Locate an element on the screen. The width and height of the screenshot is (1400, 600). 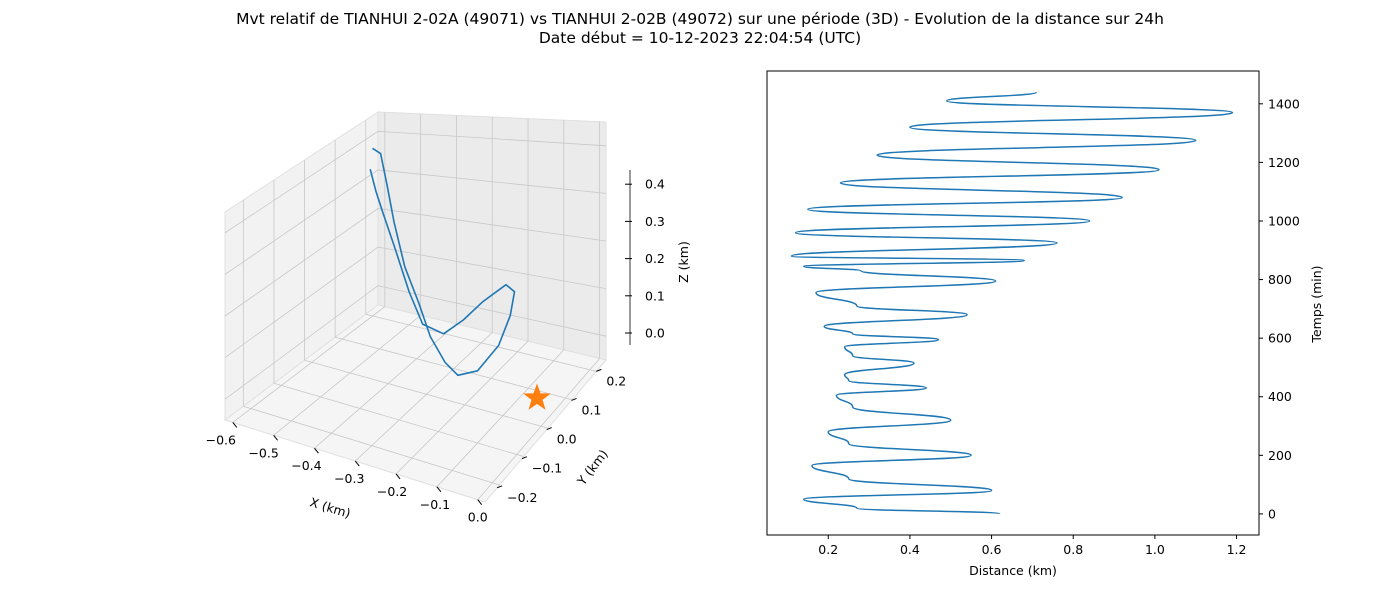
y-tick-label: 1000 is located at coordinates (1284, 220).